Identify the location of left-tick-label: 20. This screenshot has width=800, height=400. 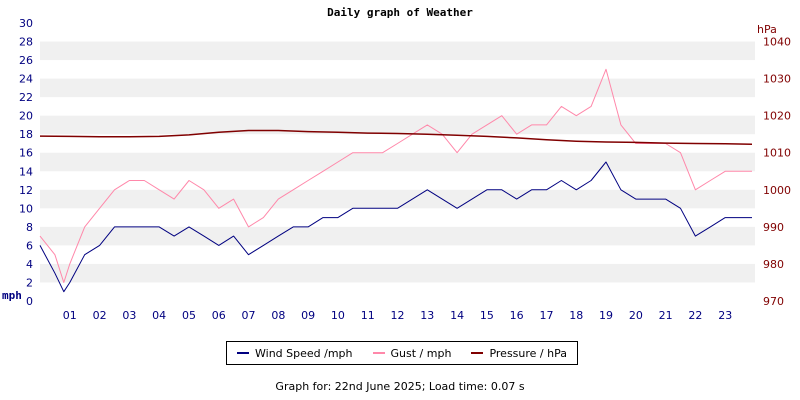
(26, 116).